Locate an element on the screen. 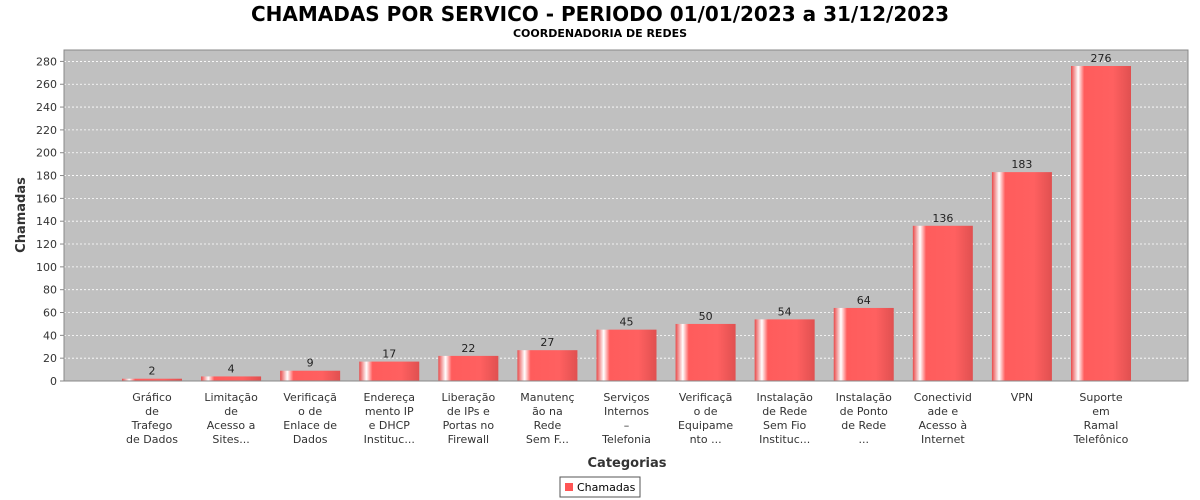  legend-box is located at coordinates (600, 487).